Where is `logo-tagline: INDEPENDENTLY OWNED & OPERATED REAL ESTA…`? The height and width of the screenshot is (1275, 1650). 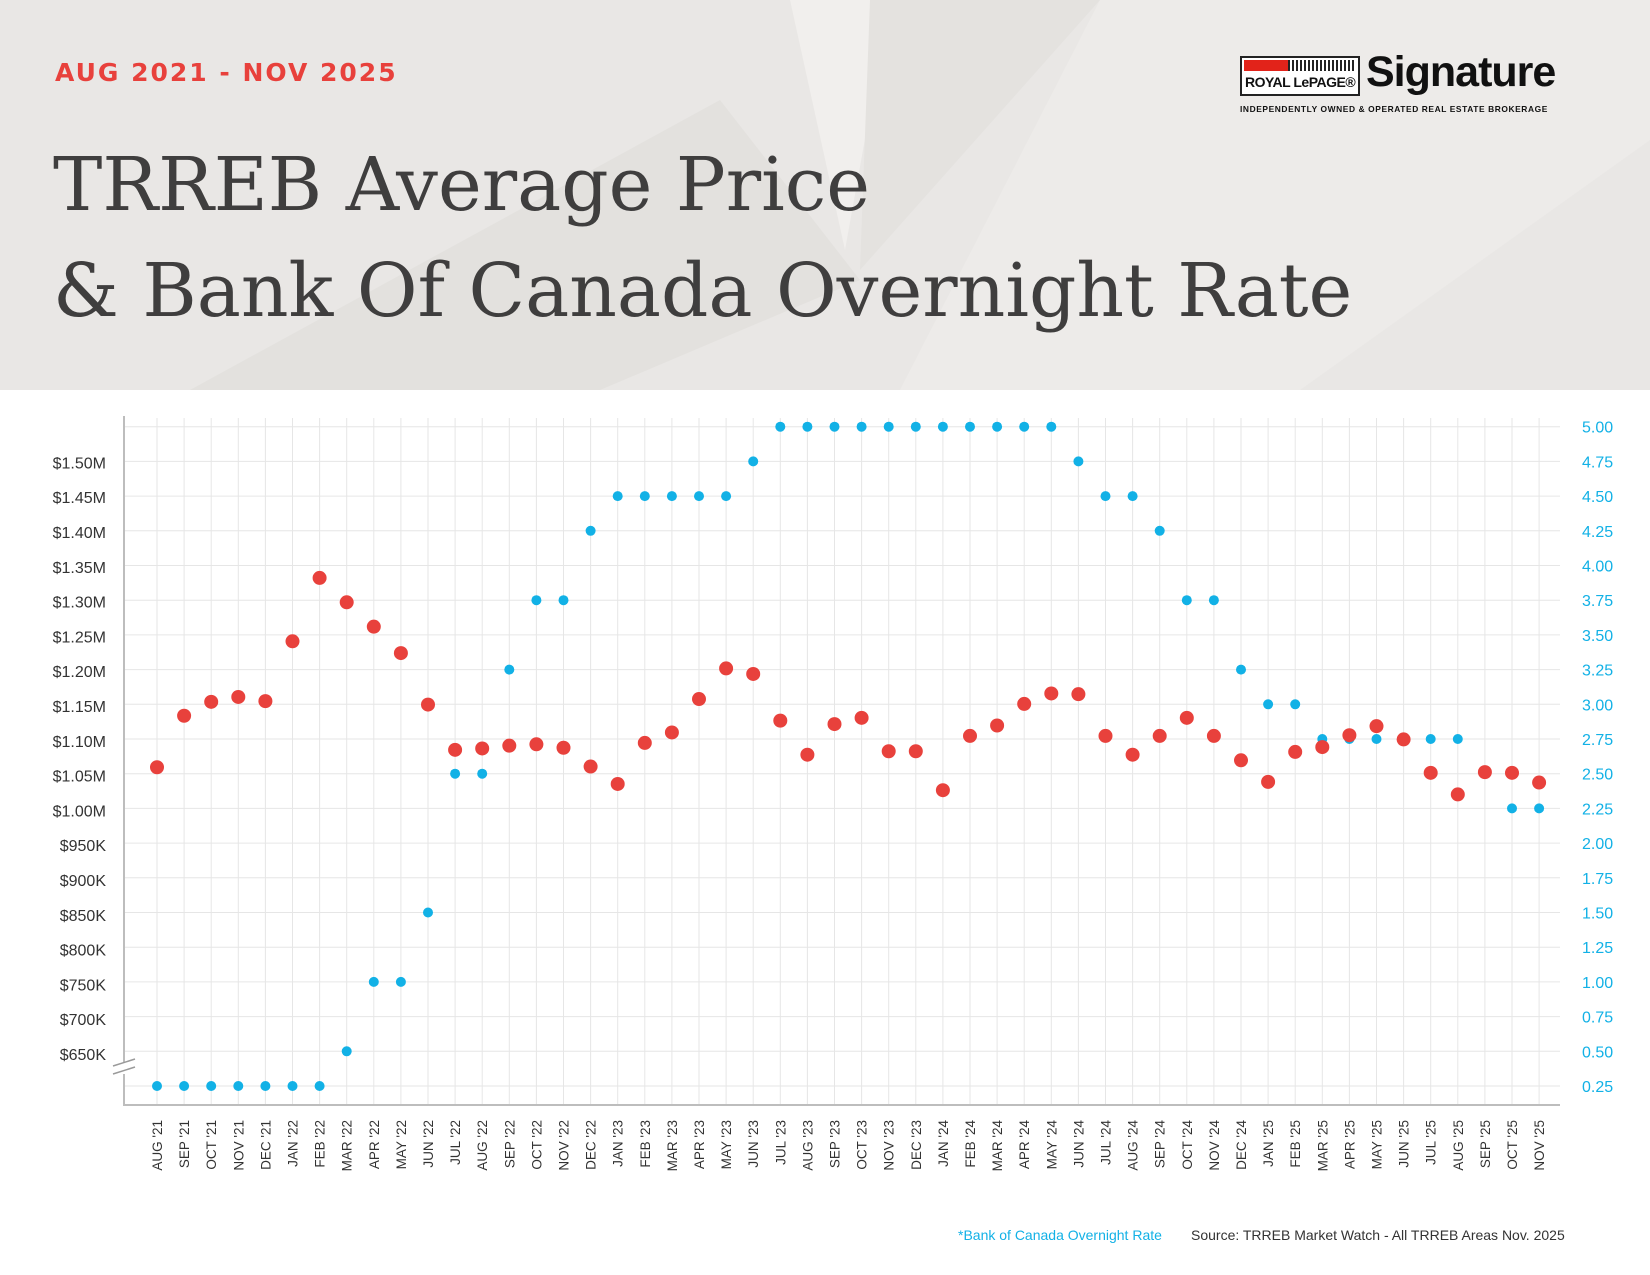
logo-tagline: INDEPENDENTLY OWNED & OPERATED REAL ESTA… is located at coordinates (1394, 109).